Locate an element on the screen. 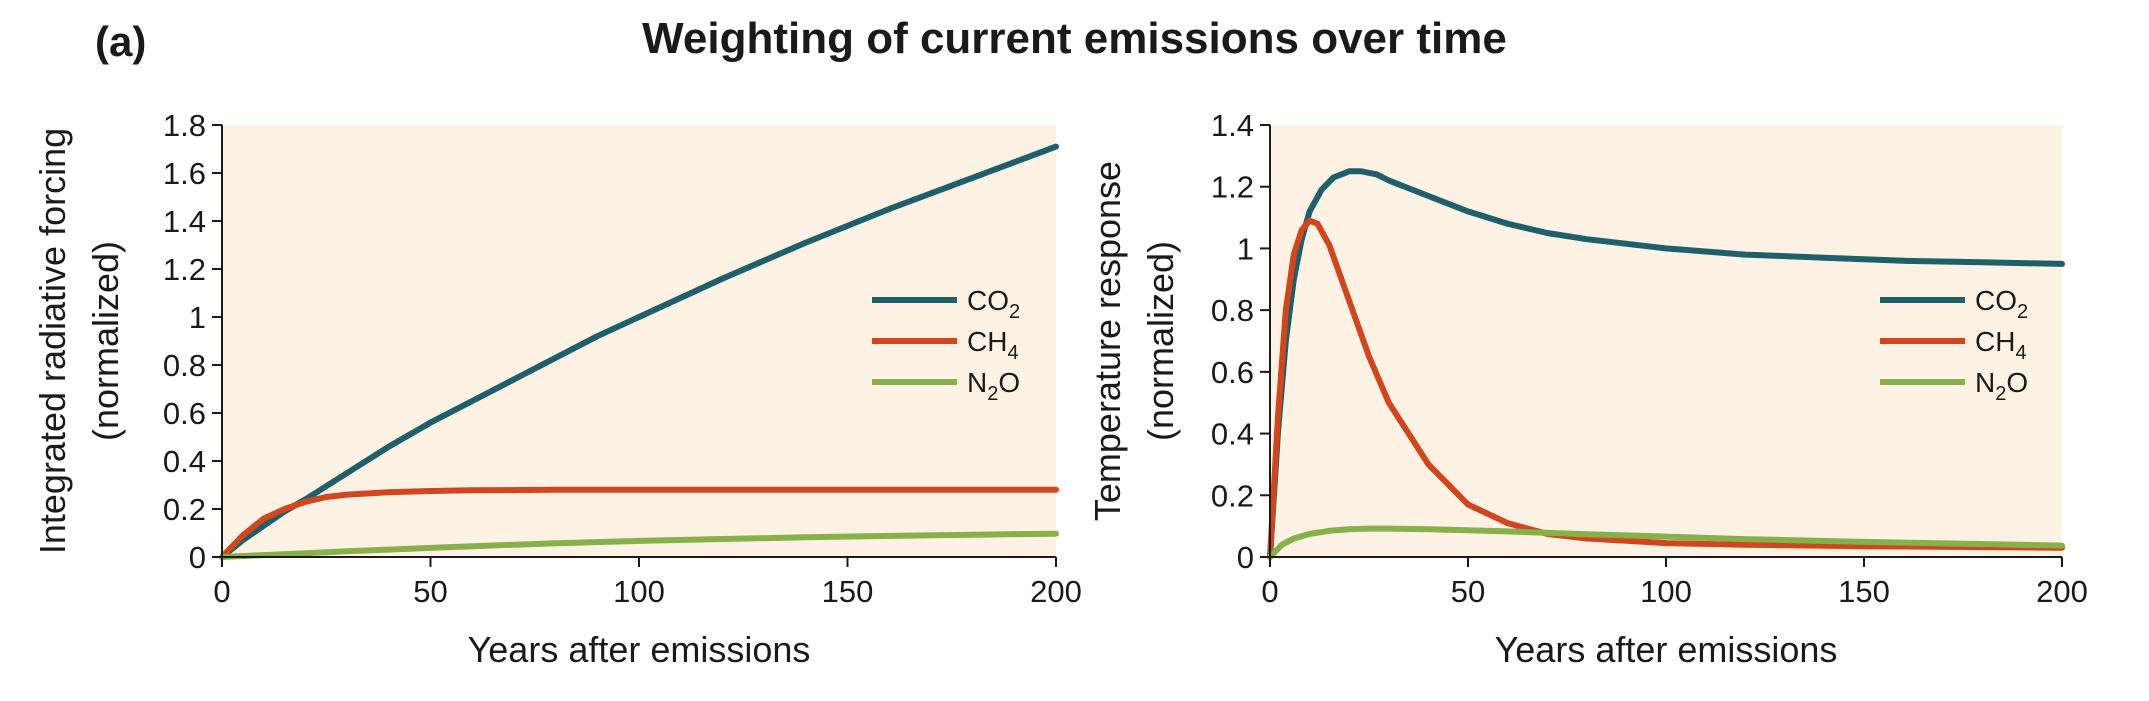 This screenshot has height=701, width=2149. y-axis-title-line: Temperature response is located at coordinates (1107, 341).